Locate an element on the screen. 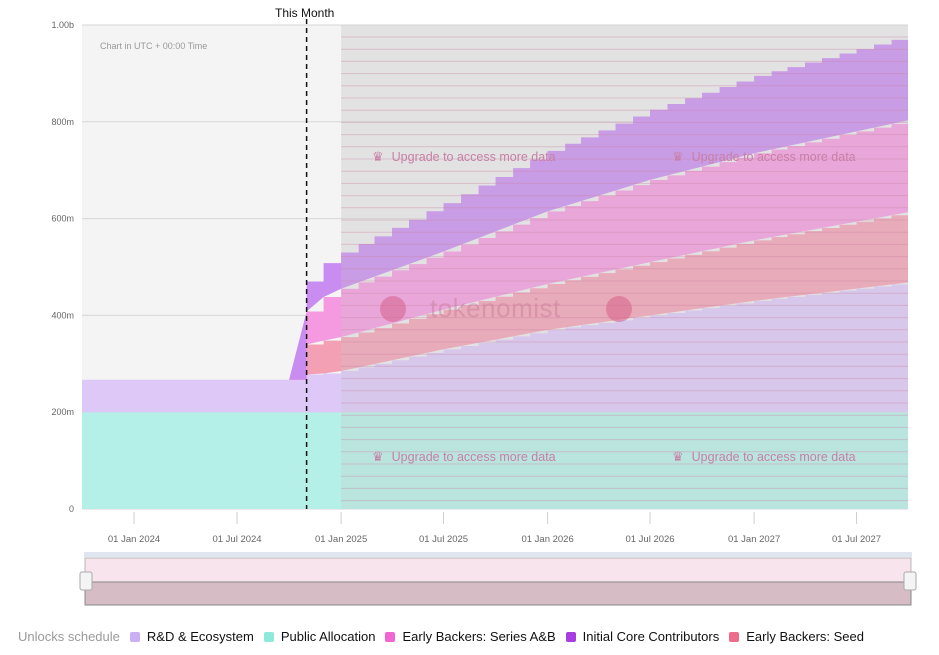 Image resolution: width=939 pixels, height=655 pixels. x-tick-label: 01 Jul 2026 is located at coordinates (649, 539).